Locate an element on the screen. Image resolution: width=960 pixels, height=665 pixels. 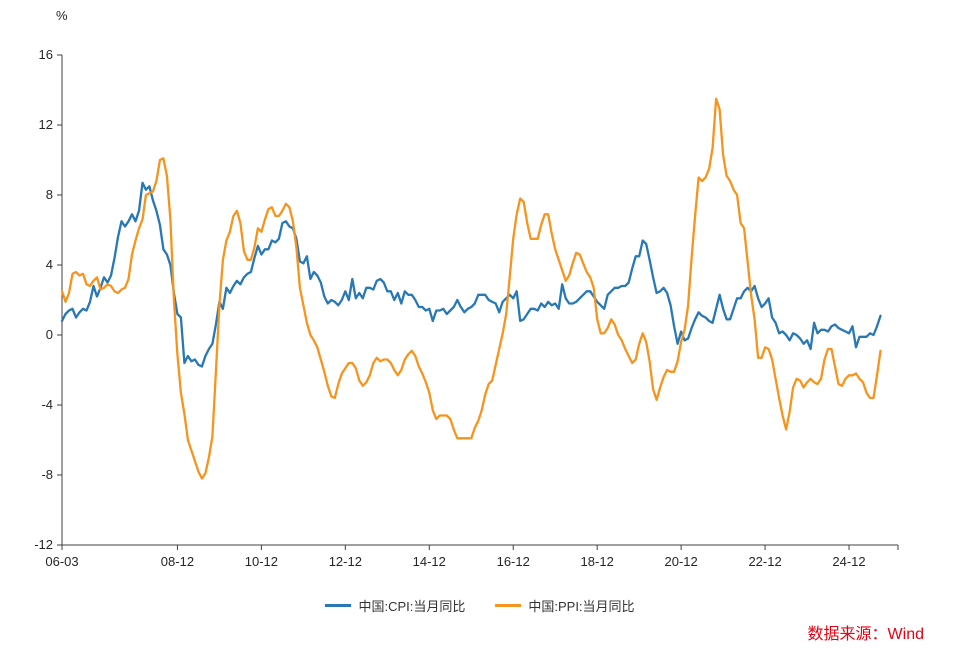
y-tick-label: 0 is located at coordinates (49, 334).